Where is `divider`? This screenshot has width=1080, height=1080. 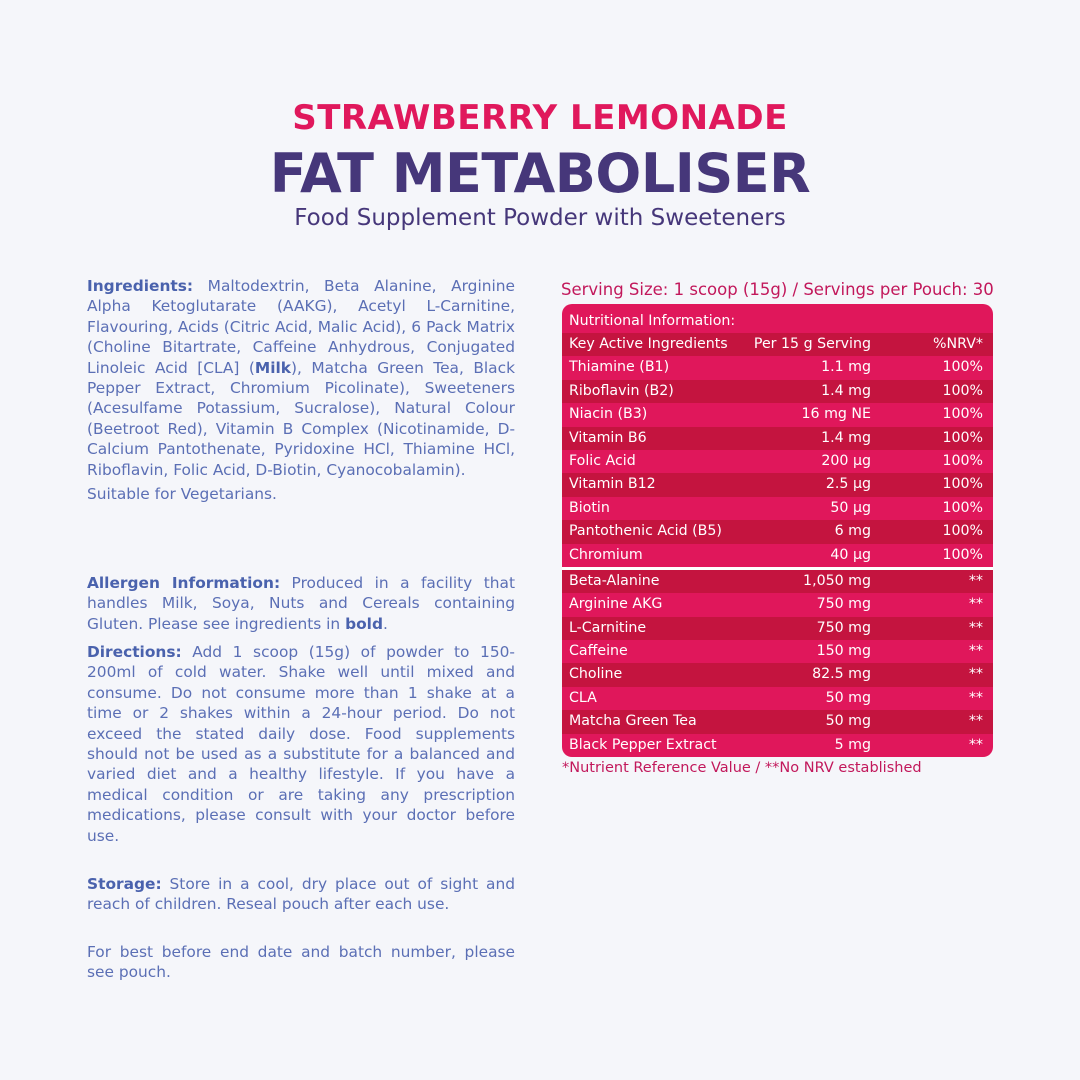 divider is located at coordinates (777, 568).